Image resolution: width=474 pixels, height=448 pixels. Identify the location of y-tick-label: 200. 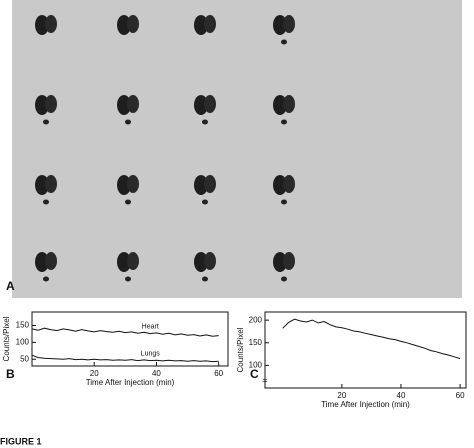
(256, 319).